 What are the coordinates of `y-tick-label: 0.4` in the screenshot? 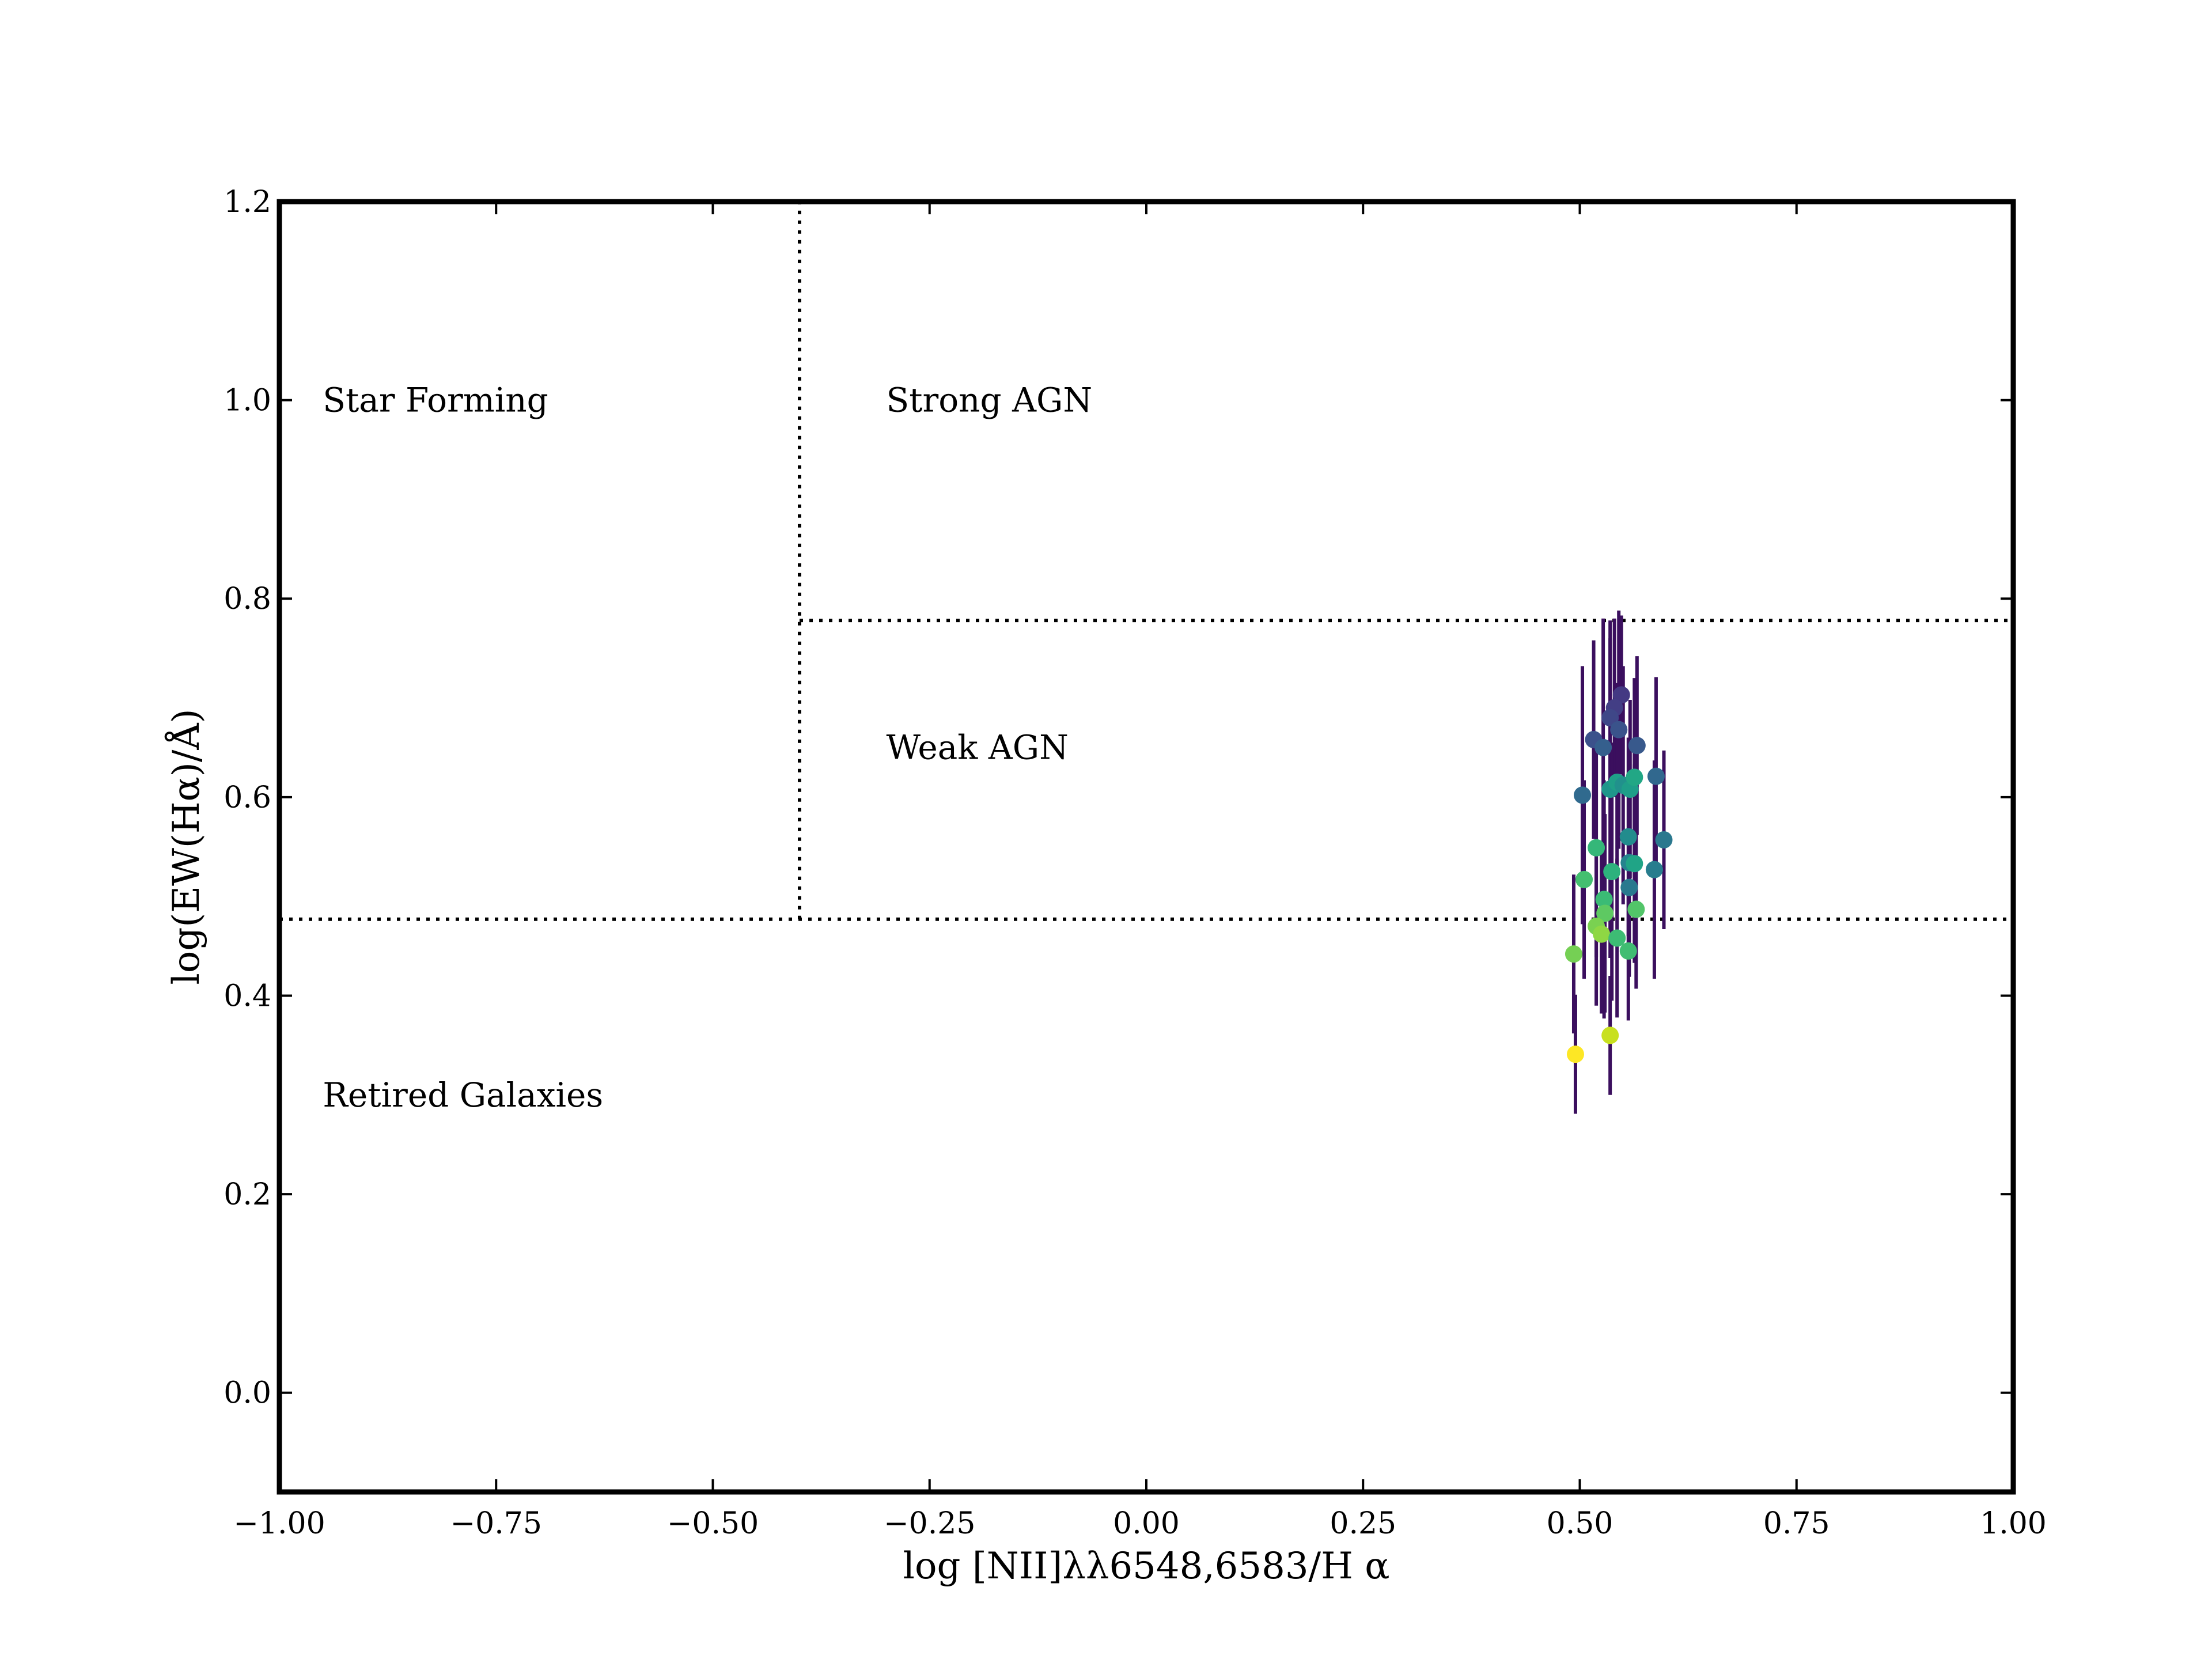 It's located at (247, 996).